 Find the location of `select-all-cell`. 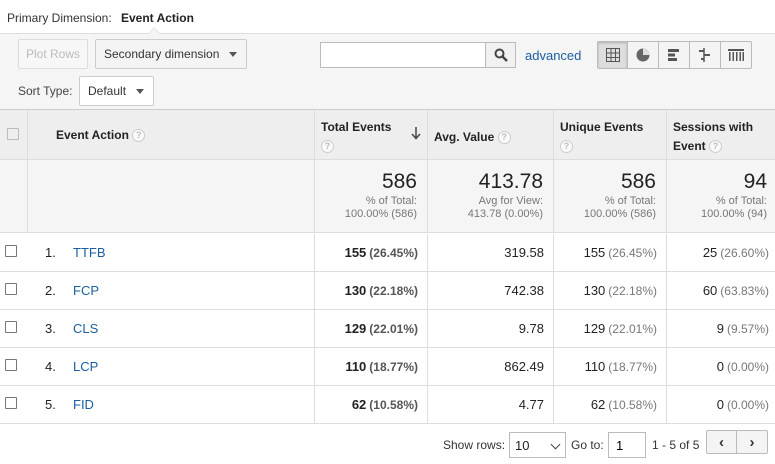

select-all-cell is located at coordinates (14, 134).